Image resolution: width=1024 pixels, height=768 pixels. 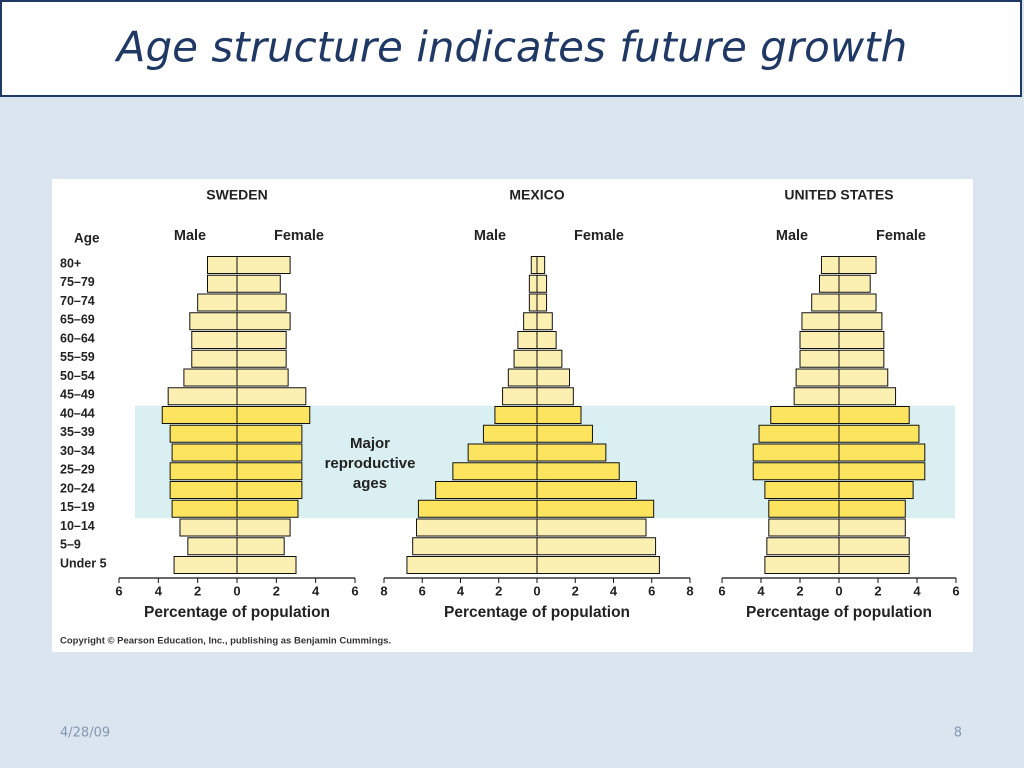 I want to click on y-tick-label: 30–34, so click(x=77, y=451).